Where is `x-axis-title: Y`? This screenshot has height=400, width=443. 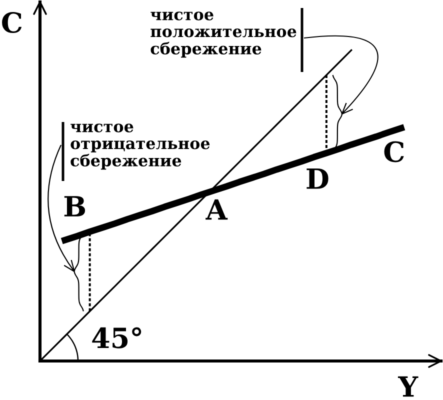 x-axis-title: Y is located at coordinates (408, 386).